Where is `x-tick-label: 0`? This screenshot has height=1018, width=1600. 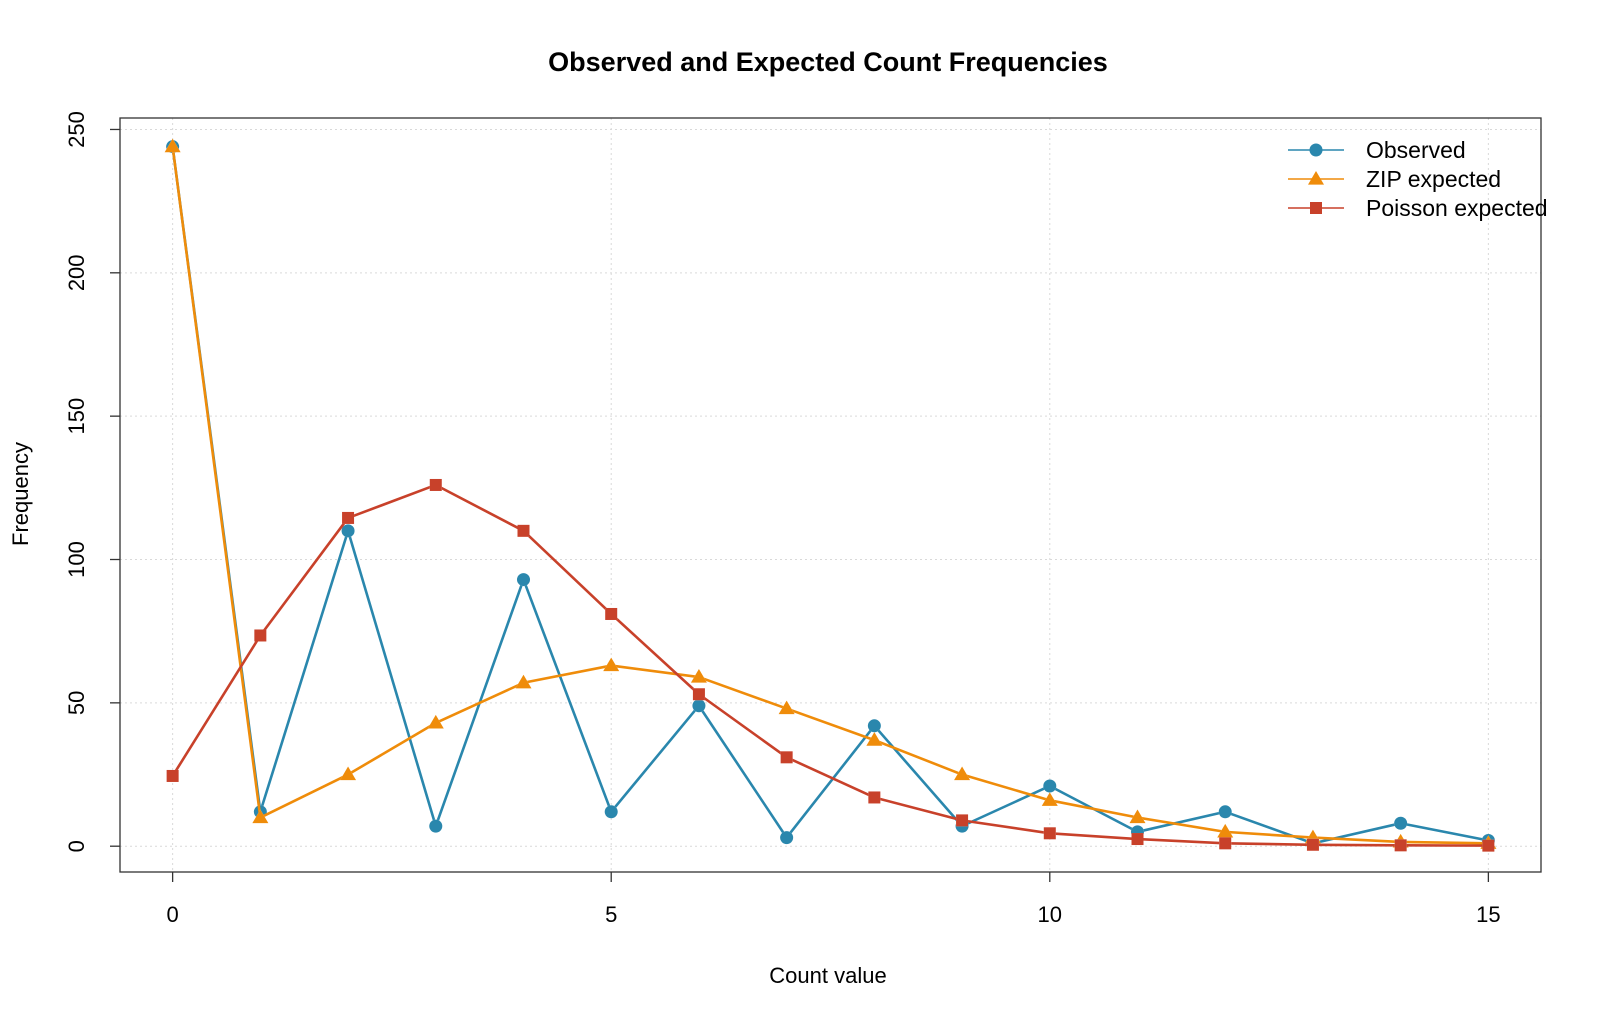
x-tick-label: 0 is located at coordinates (173, 914).